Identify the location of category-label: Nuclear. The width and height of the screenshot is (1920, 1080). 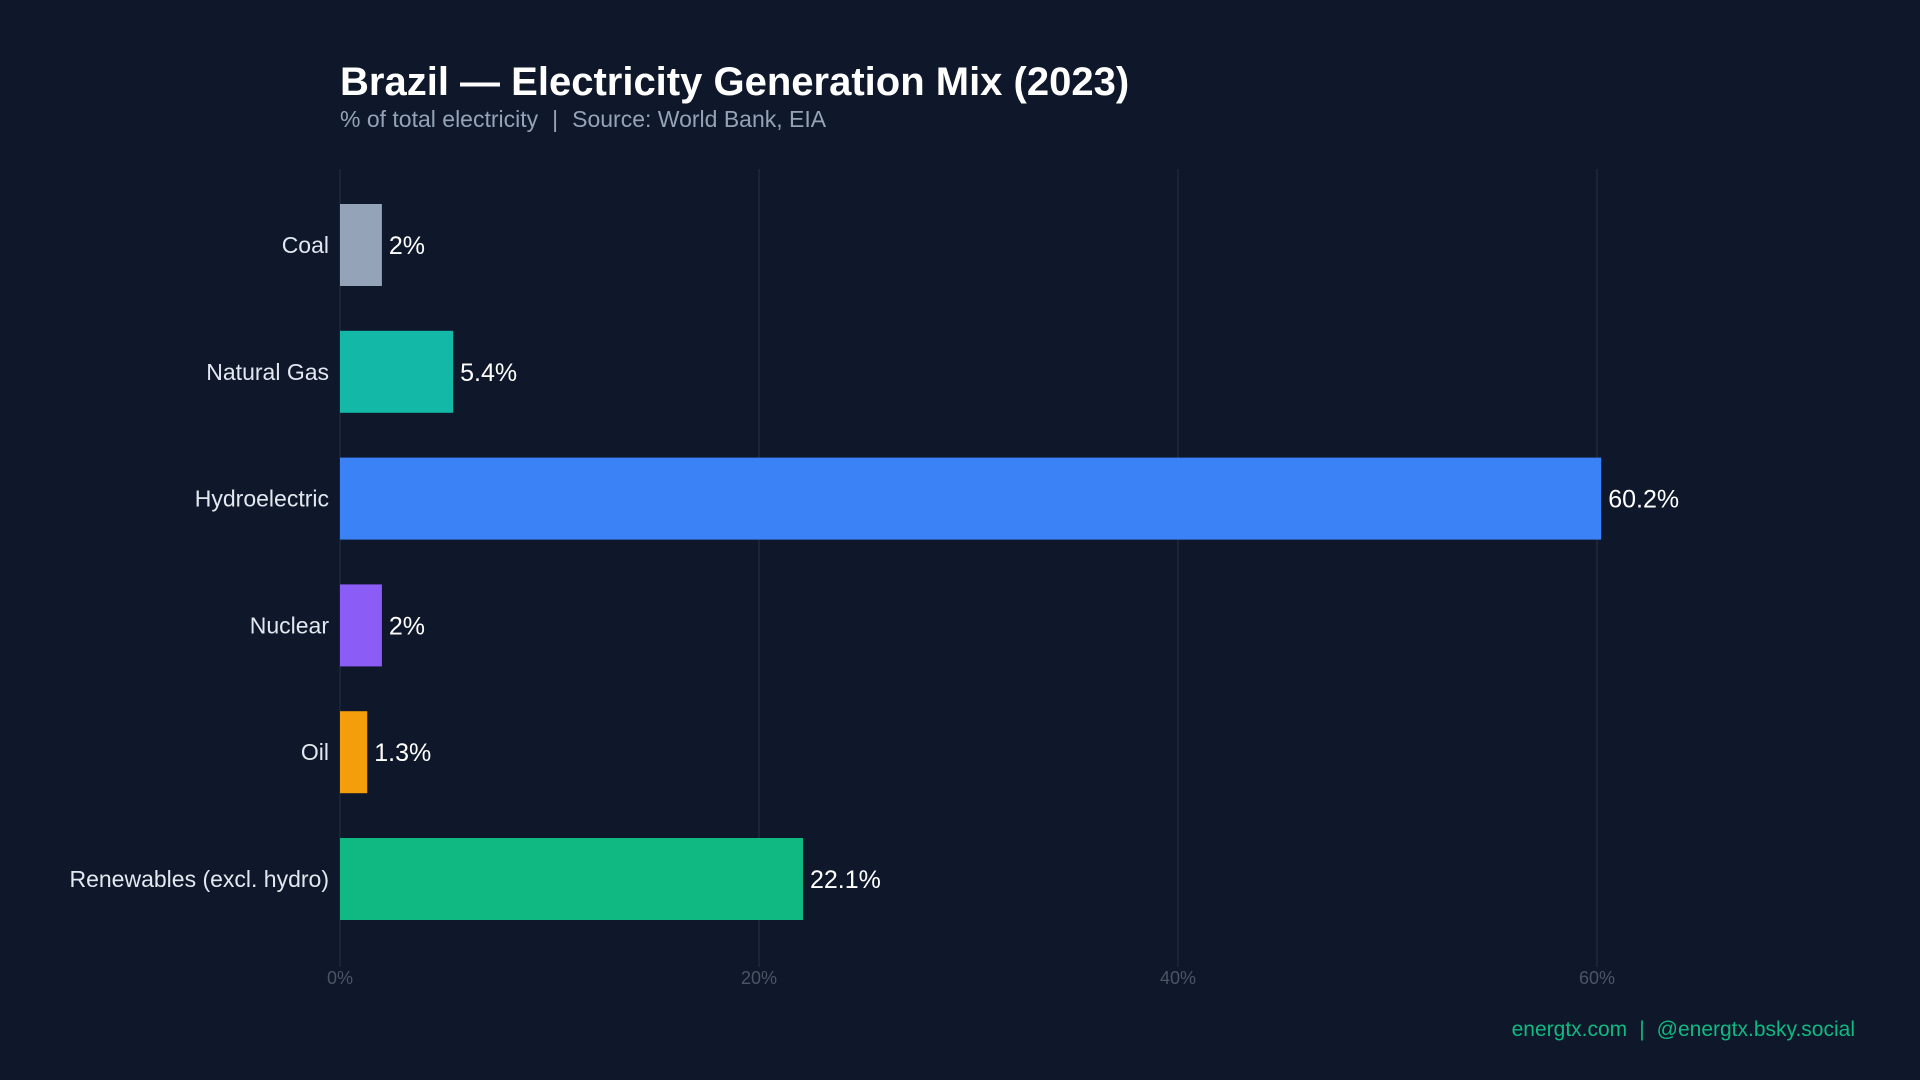
(290, 625).